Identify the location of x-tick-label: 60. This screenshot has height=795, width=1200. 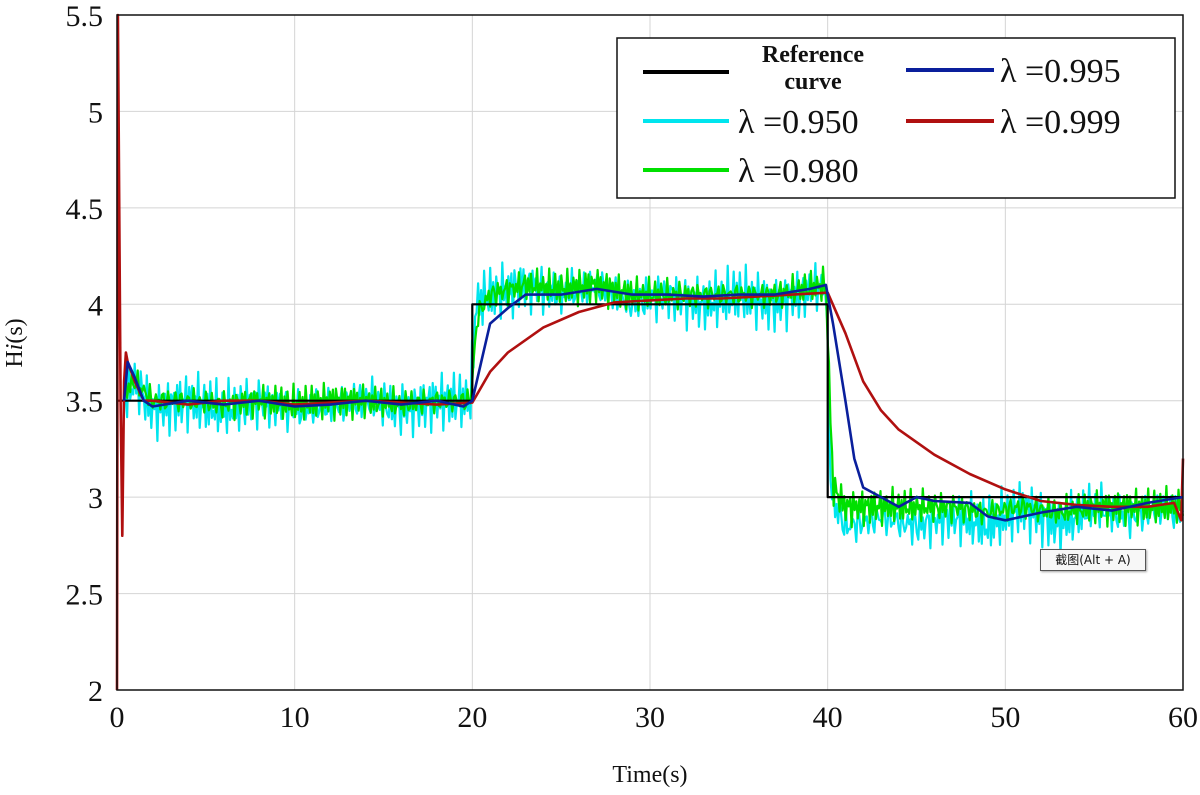
(1183, 717).